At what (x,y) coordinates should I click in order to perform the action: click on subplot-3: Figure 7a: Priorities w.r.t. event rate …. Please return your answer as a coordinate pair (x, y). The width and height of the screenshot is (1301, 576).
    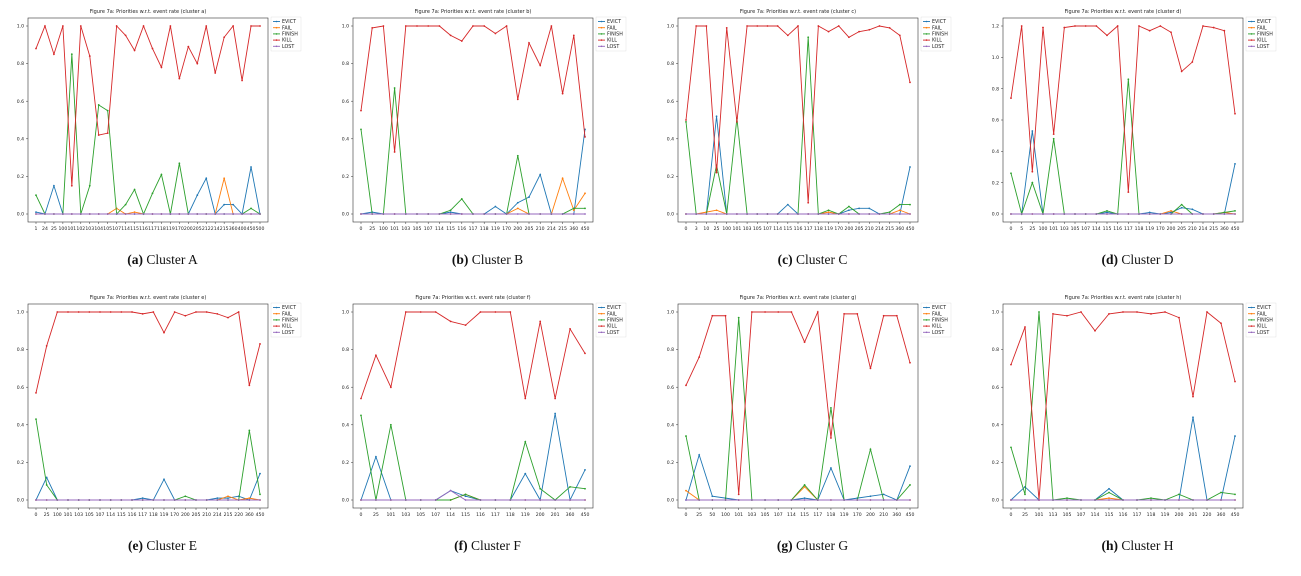
    Looking at the image, I should click on (812, 147).